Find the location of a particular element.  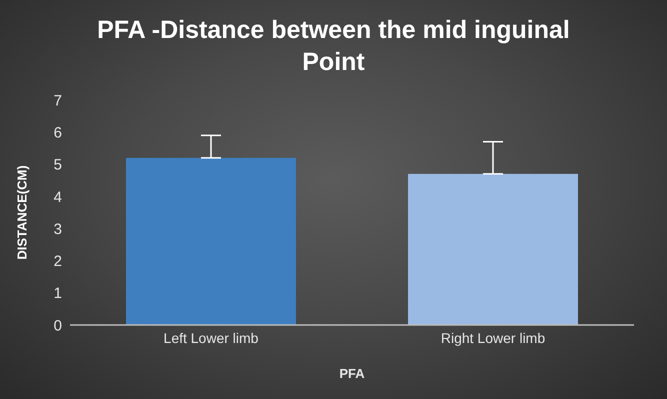

y-tick-label: 1 is located at coordinates (58, 293).